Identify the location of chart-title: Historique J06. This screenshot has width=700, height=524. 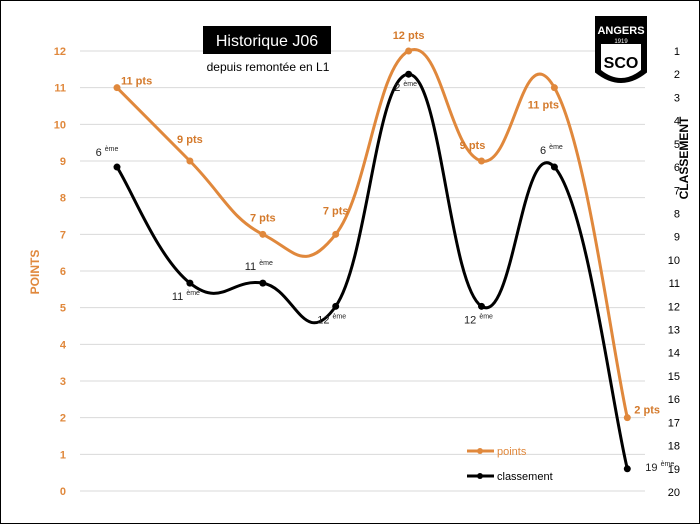
(267, 41).